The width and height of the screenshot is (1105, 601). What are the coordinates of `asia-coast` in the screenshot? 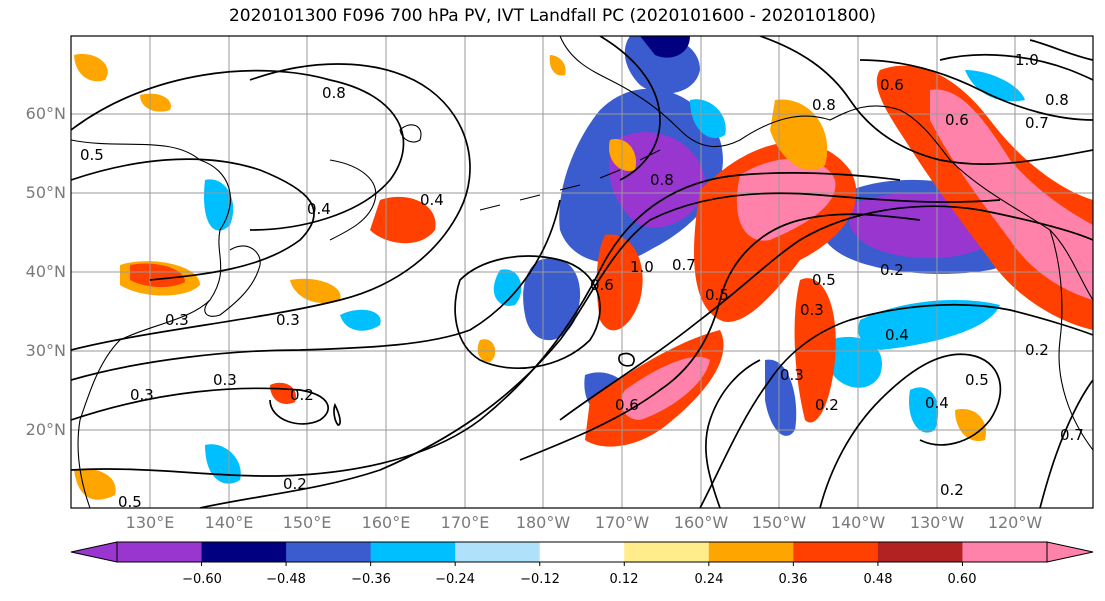 It's located at (151, 323).